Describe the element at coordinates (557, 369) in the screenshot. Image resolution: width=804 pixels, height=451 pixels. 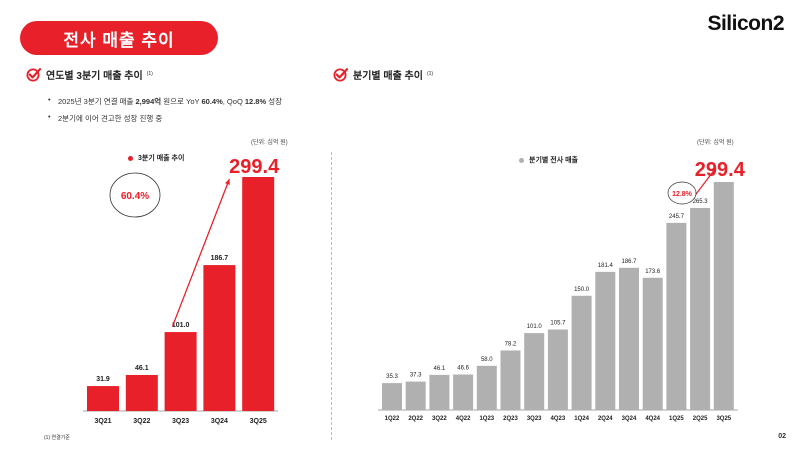
I see `bar-4q23` at that location.